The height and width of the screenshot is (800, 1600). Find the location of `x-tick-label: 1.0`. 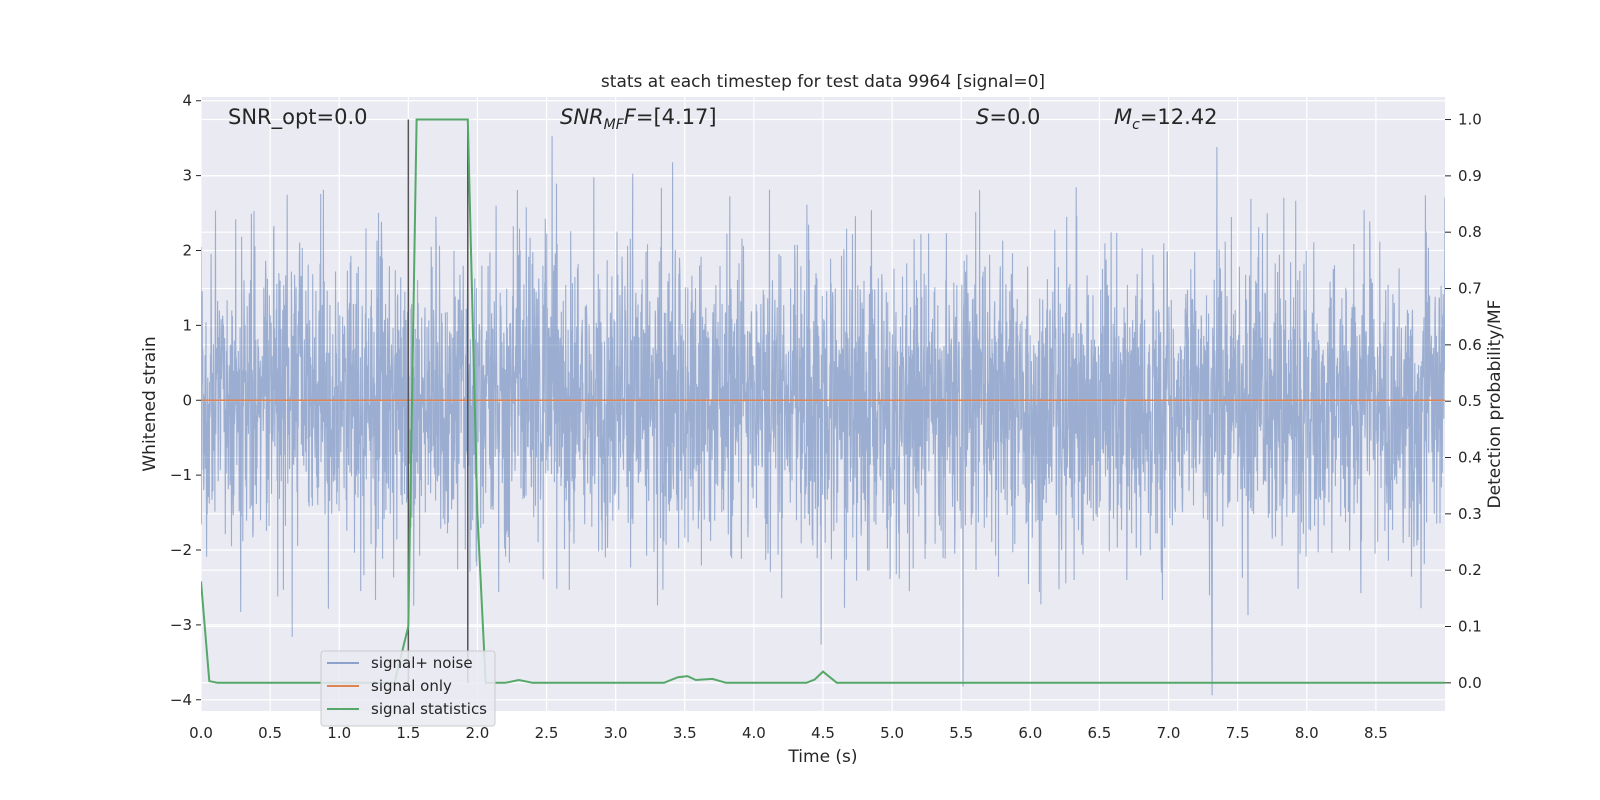

x-tick-label: 1.0 is located at coordinates (339, 733).